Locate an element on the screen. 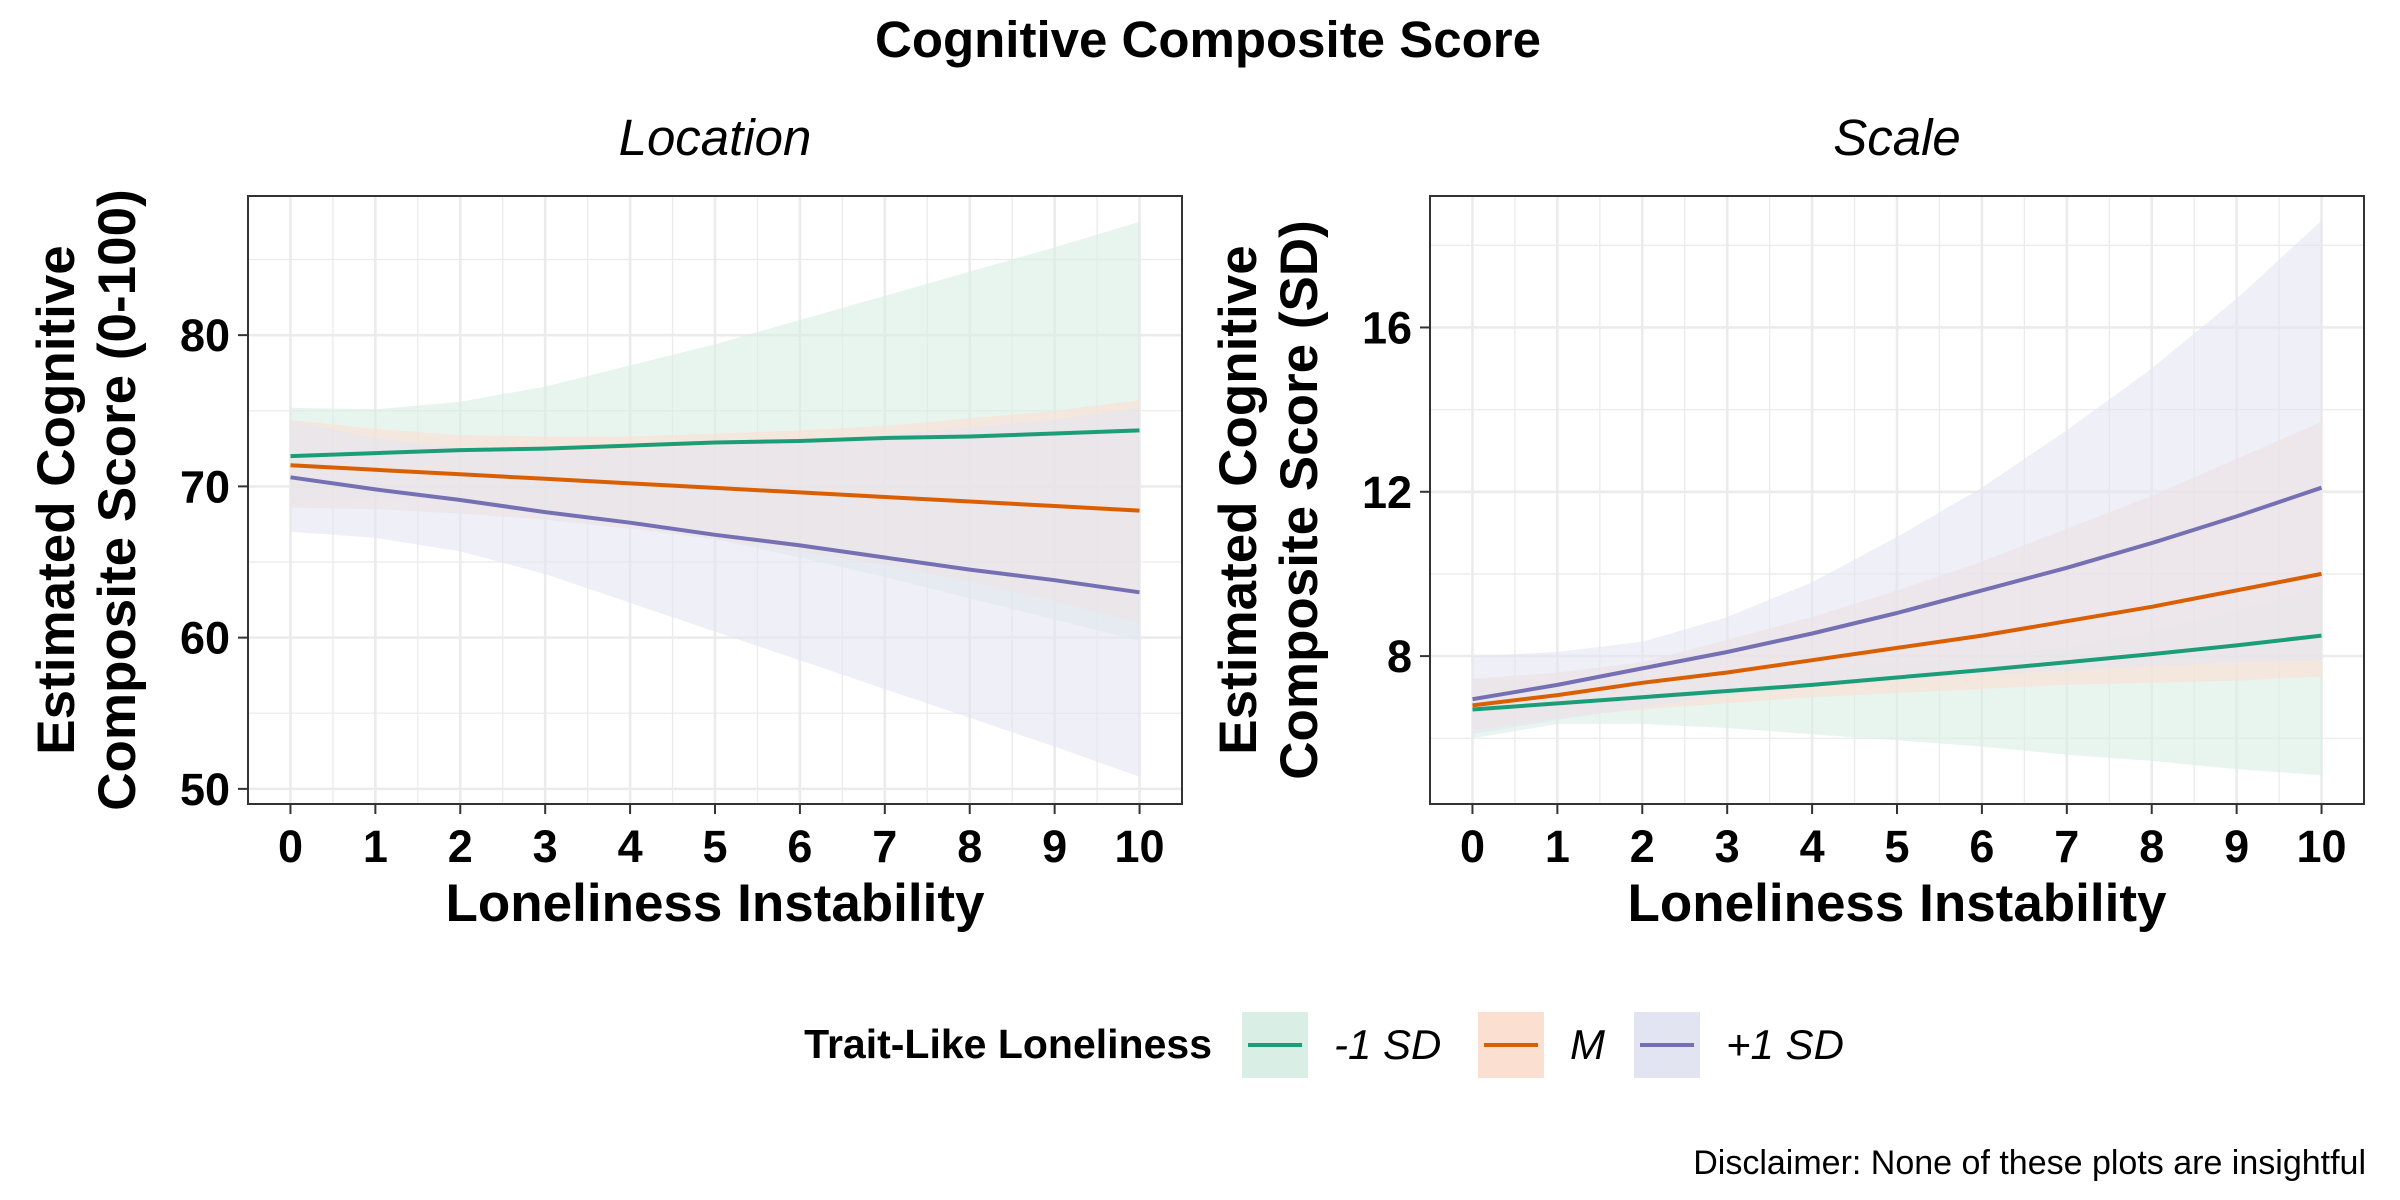 This screenshot has width=2400, height=1200. y-tick-label: 16 is located at coordinates (1387, 327).